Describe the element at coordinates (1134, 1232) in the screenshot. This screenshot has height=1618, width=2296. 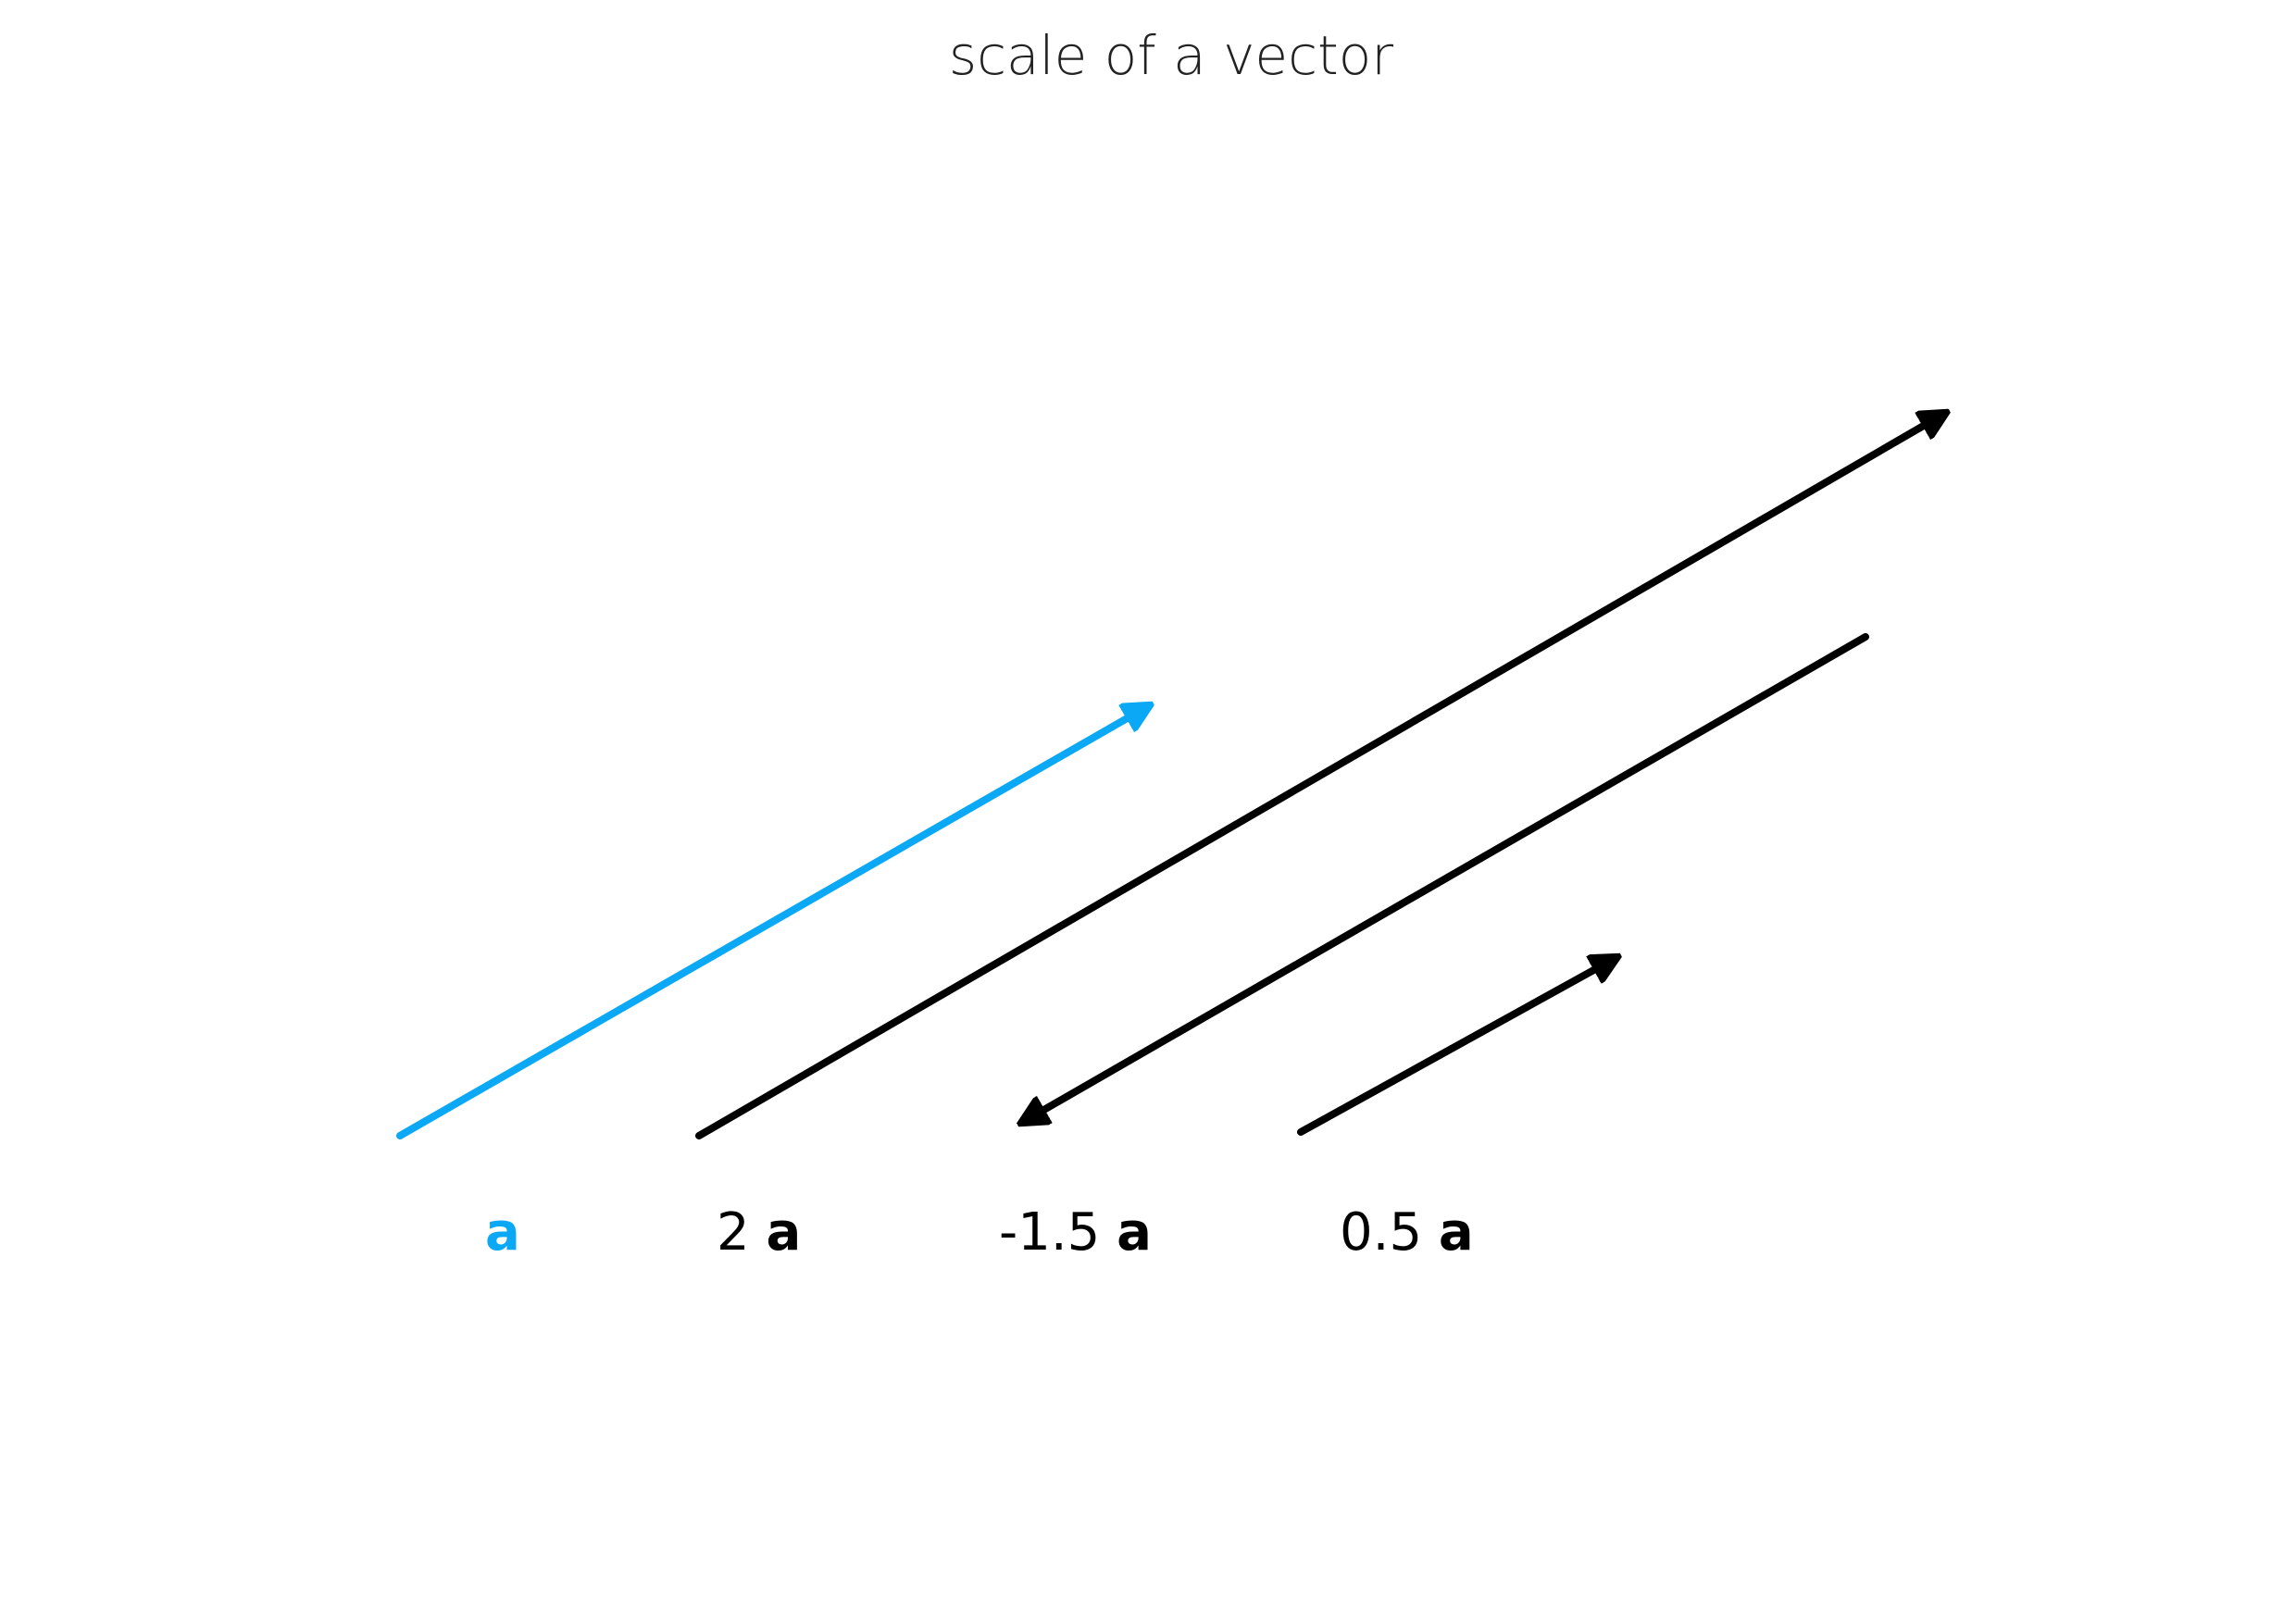
I see `label-neg1.5a-vector: a` at that location.